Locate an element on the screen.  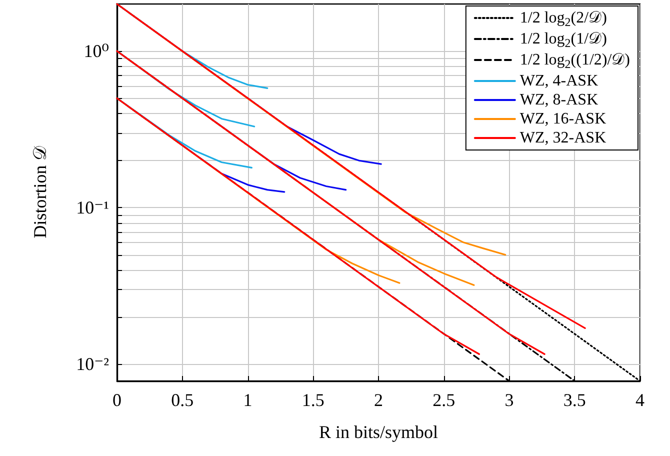
x-tick-label: 3 is located at coordinates (509, 400).